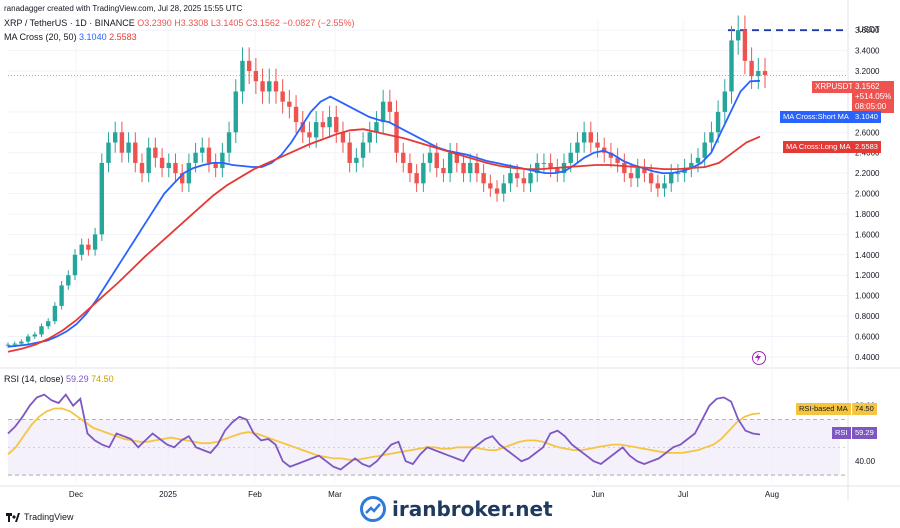  What do you see at coordinates (373, 509) in the screenshot?
I see `trend-icon` at bounding box center [373, 509].